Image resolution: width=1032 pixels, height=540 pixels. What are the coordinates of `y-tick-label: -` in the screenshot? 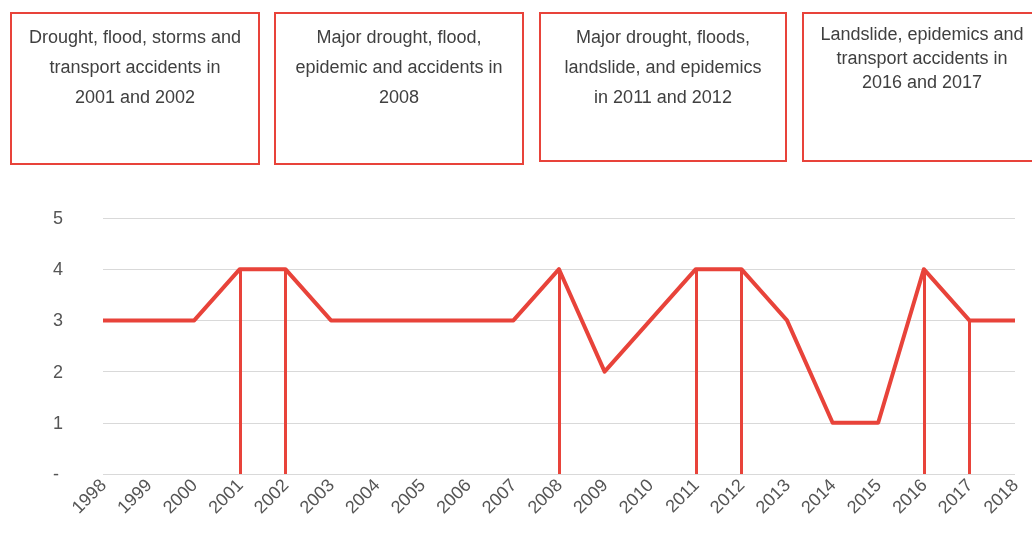 It's located at (56, 474).